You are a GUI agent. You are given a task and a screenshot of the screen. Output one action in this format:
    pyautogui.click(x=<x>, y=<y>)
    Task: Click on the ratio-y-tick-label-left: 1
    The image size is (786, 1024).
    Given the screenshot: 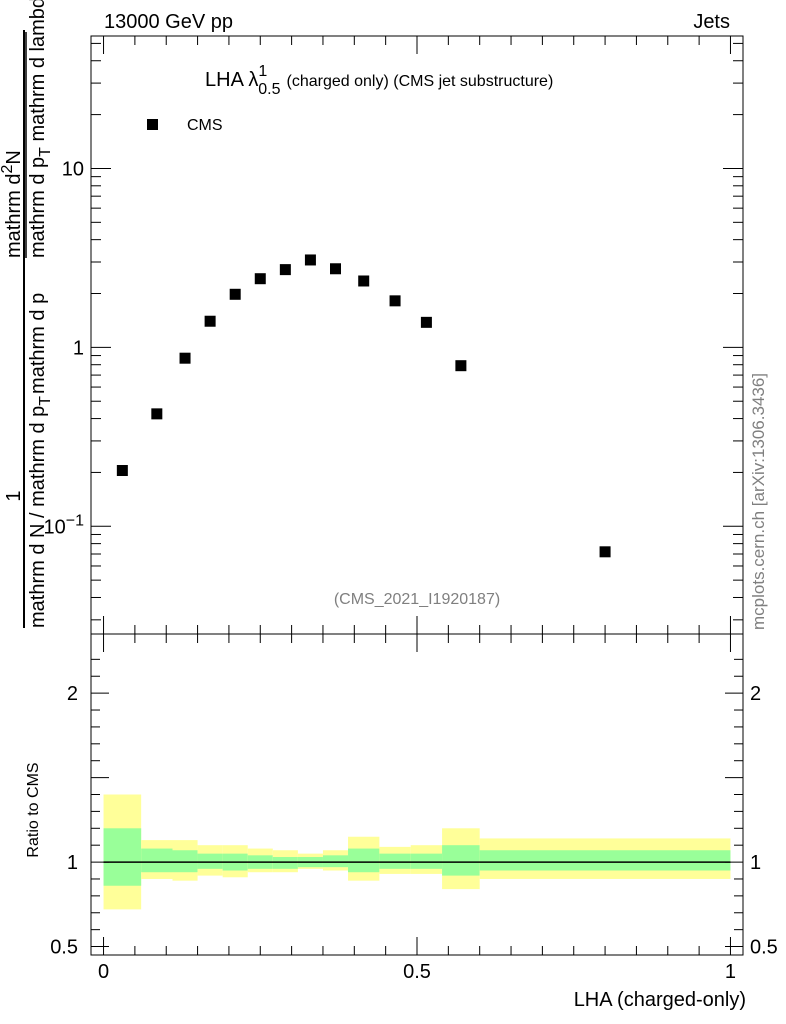 What is the action you would take?
    pyautogui.click(x=72, y=863)
    